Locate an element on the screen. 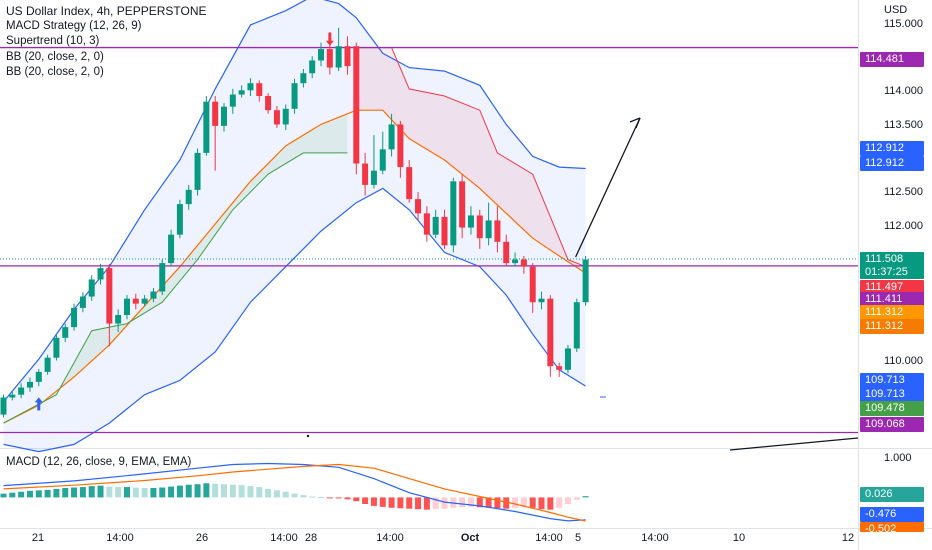 The image size is (932, 550). time-tick: Oct is located at coordinates (470, 538).